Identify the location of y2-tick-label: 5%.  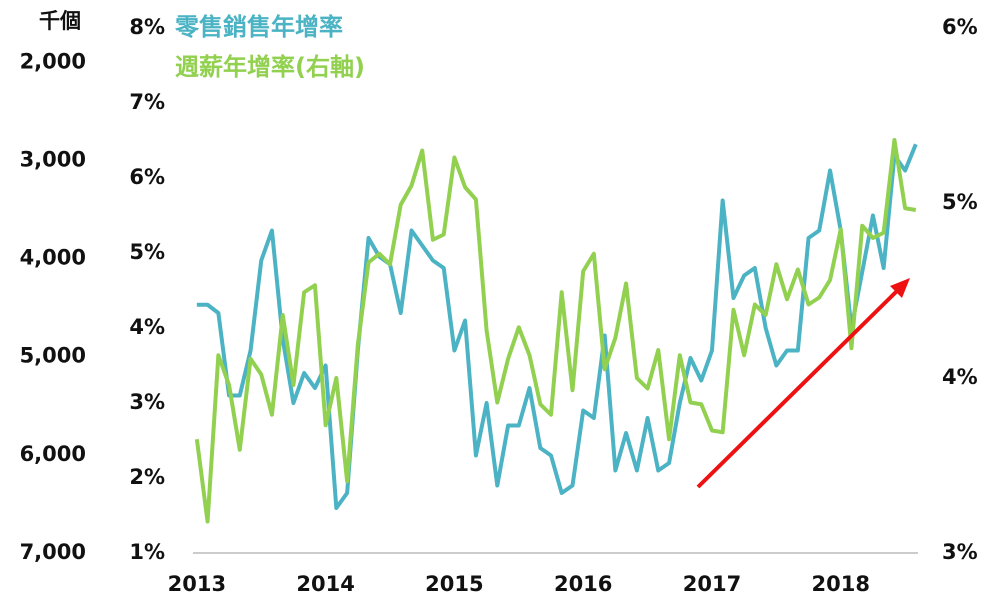
(960, 202).